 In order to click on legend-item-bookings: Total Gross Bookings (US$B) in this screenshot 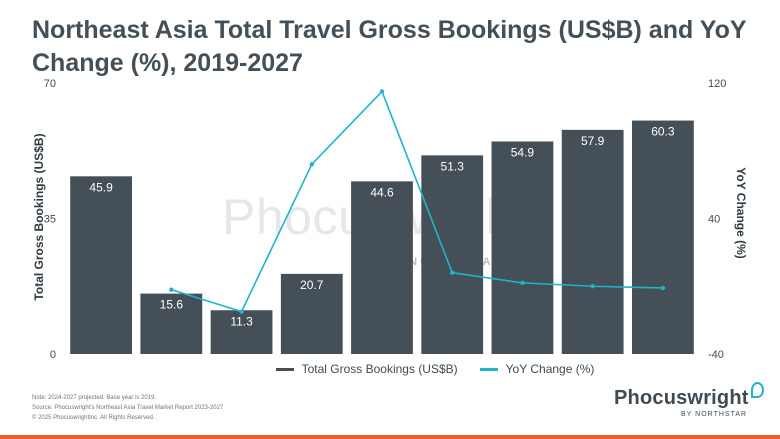, I will do `click(322, 369)`.